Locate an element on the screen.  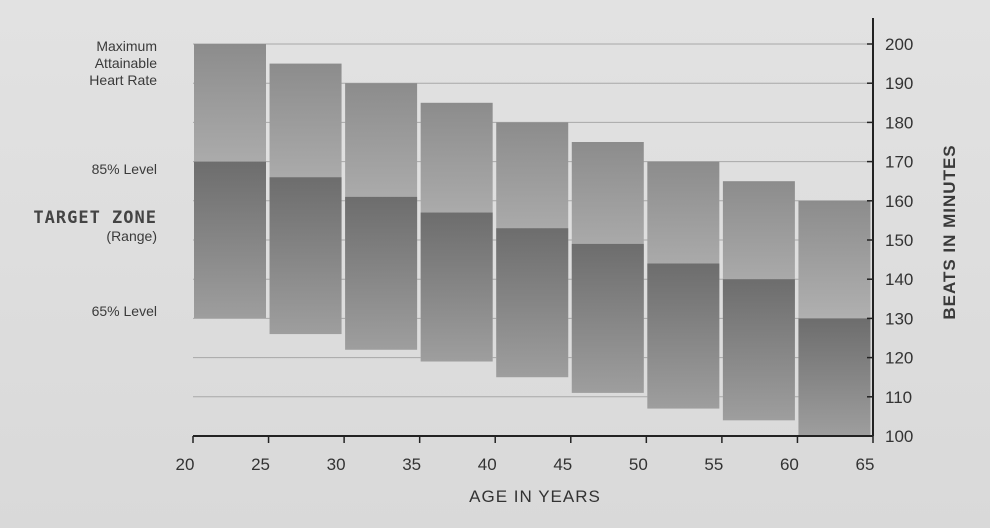
y-tick-label-180: 180 is located at coordinates (899, 122).